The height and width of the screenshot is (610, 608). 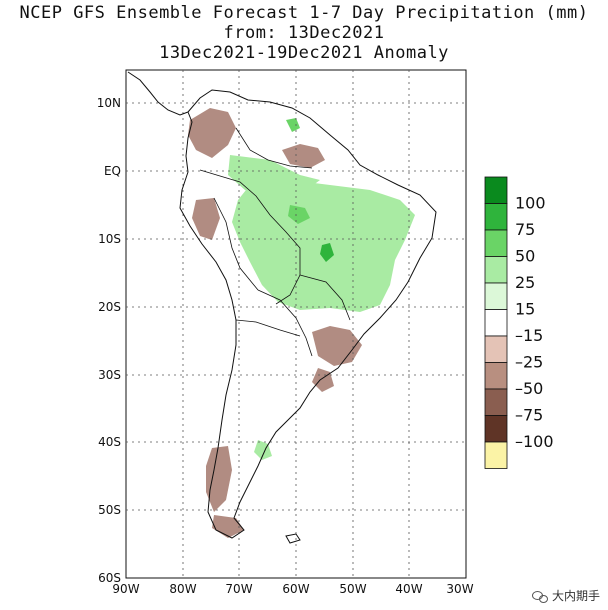 I want to click on legend-label: 100, so click(x=530, y=203).